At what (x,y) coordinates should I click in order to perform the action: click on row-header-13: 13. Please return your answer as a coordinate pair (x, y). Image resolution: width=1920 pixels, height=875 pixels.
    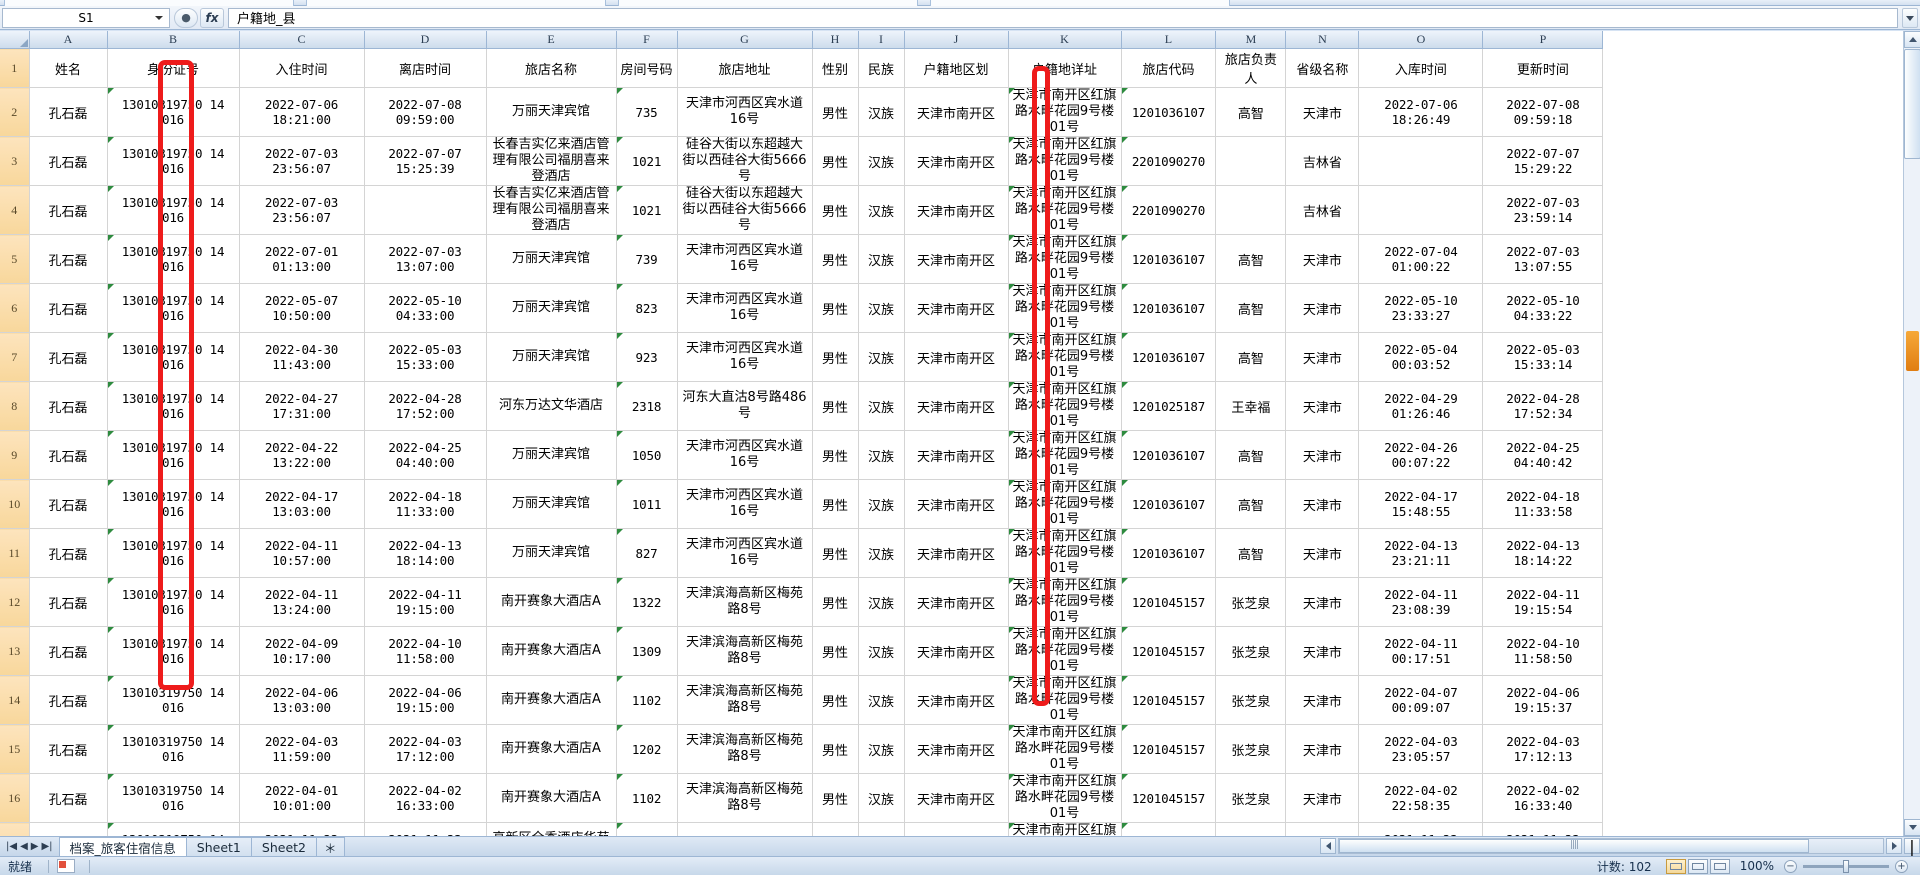
    Looking at the image, I should click on (15, 651).